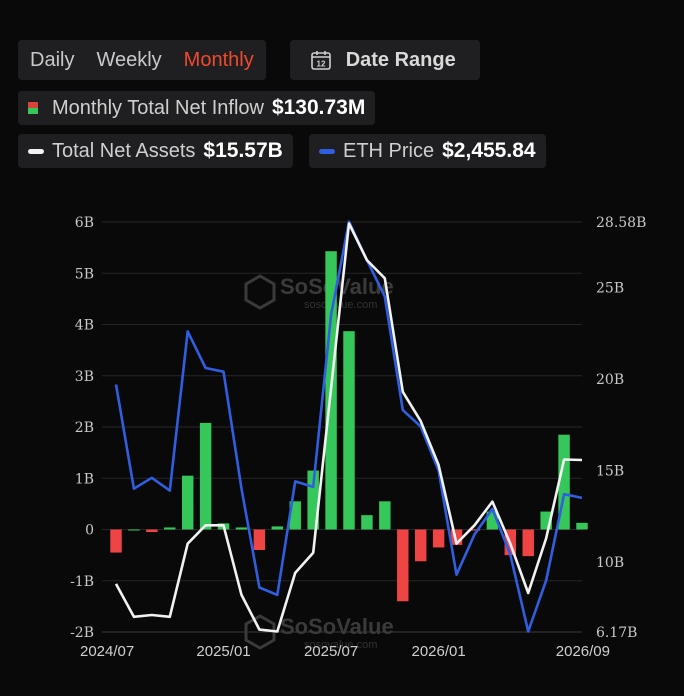 The width and height of the screenshot is (684, 696). Describe the element at coordinates (82, 633) in the screenshot. I see `left-axis-tick-label: -2B` at that location.